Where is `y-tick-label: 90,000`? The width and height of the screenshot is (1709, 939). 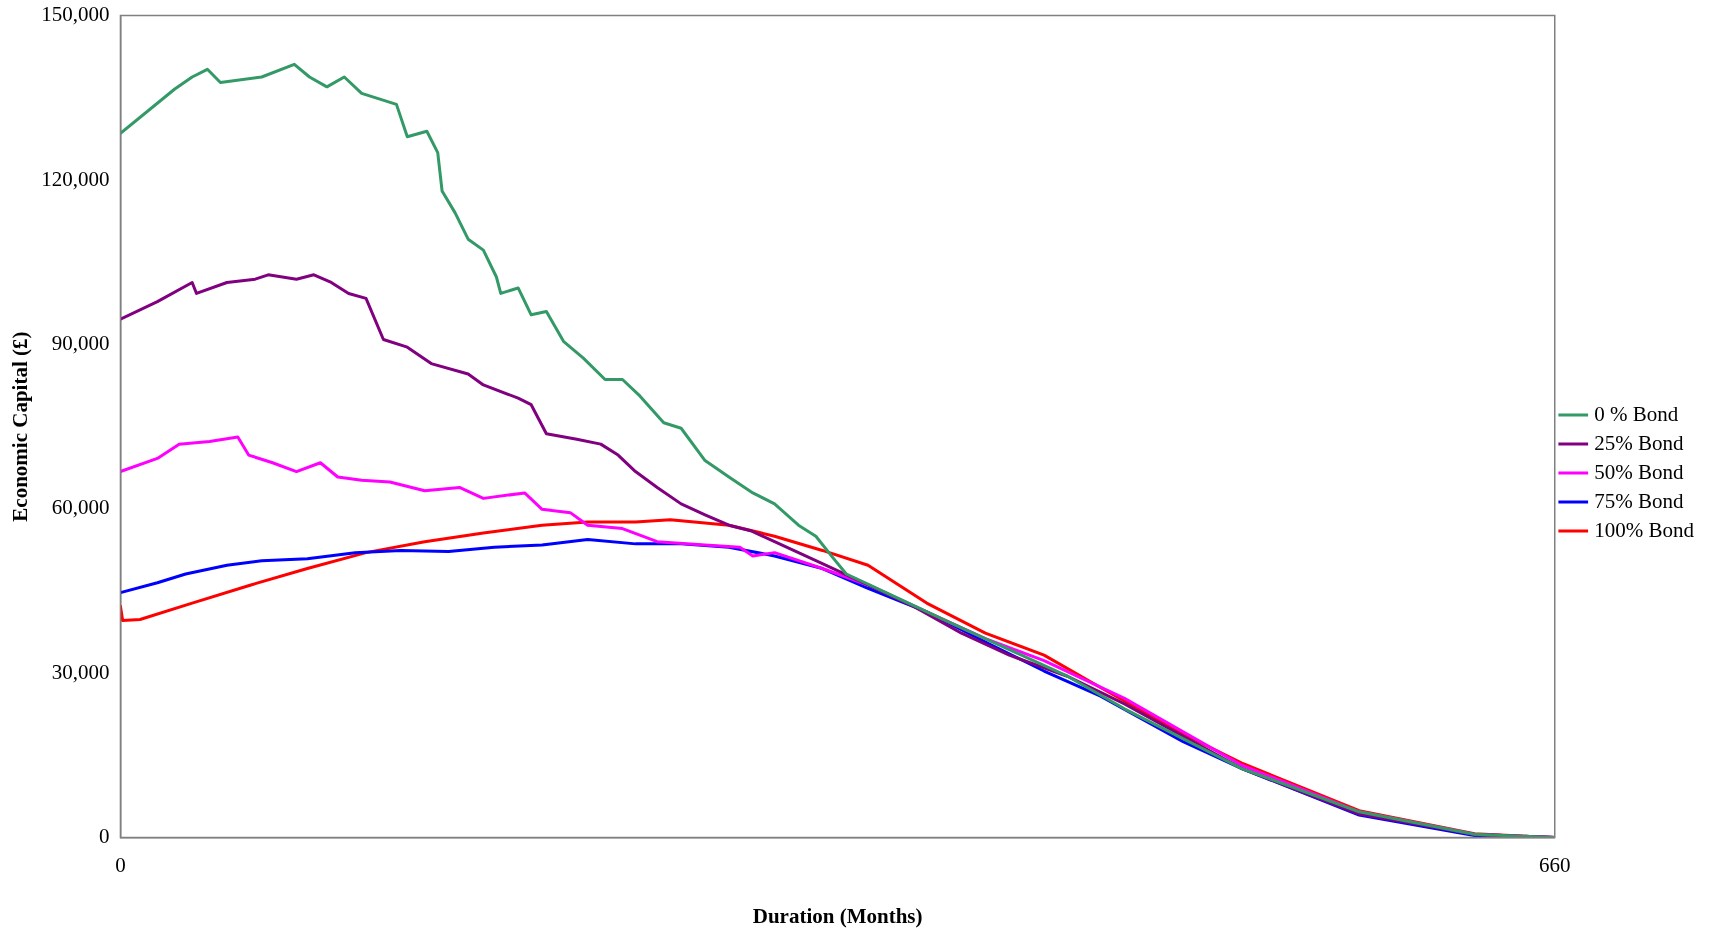
y-tick-label: 90,000 is located at coordinates (80, 342).